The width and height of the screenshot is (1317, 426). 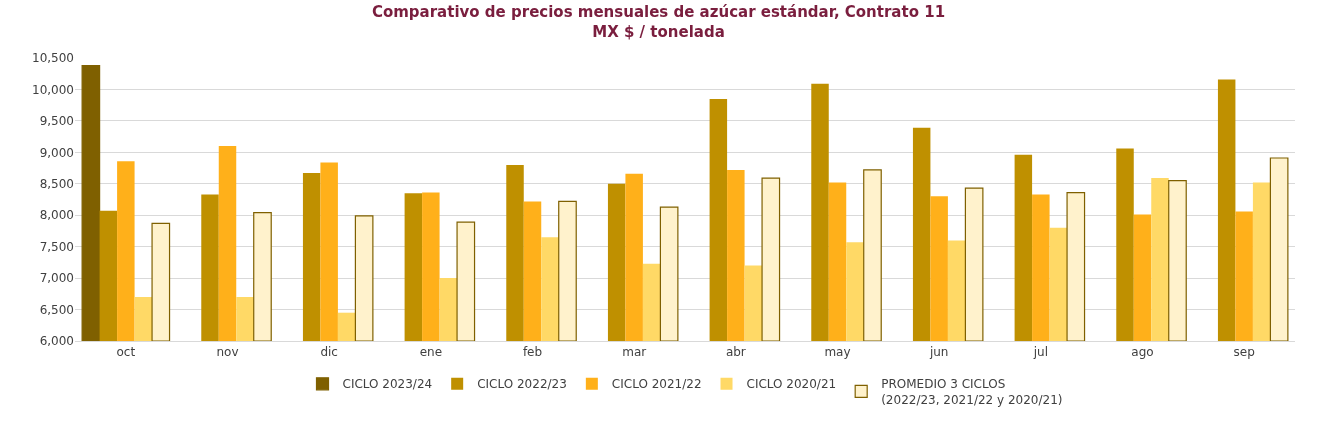 What do you see at coordinates (431, 352) in the screenshot?
I see `x-tick-label: ene` at bounding box center [431, 352].